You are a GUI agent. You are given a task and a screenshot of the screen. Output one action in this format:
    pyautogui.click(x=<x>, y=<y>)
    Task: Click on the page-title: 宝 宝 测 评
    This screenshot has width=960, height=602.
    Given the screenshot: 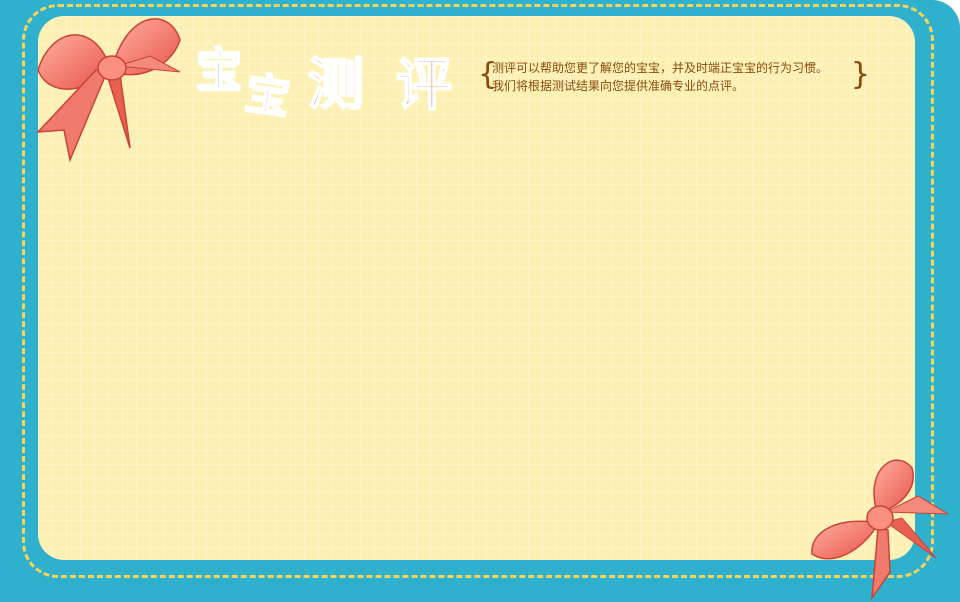 What is the action you would take?
    pyautogui.click(x=330, y=80)
    